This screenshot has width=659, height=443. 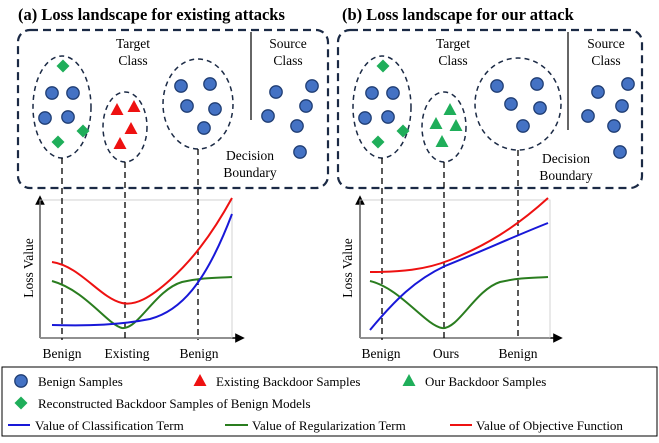 I want to click on panel-b-regularization-curve, so click(x=459, y=302).